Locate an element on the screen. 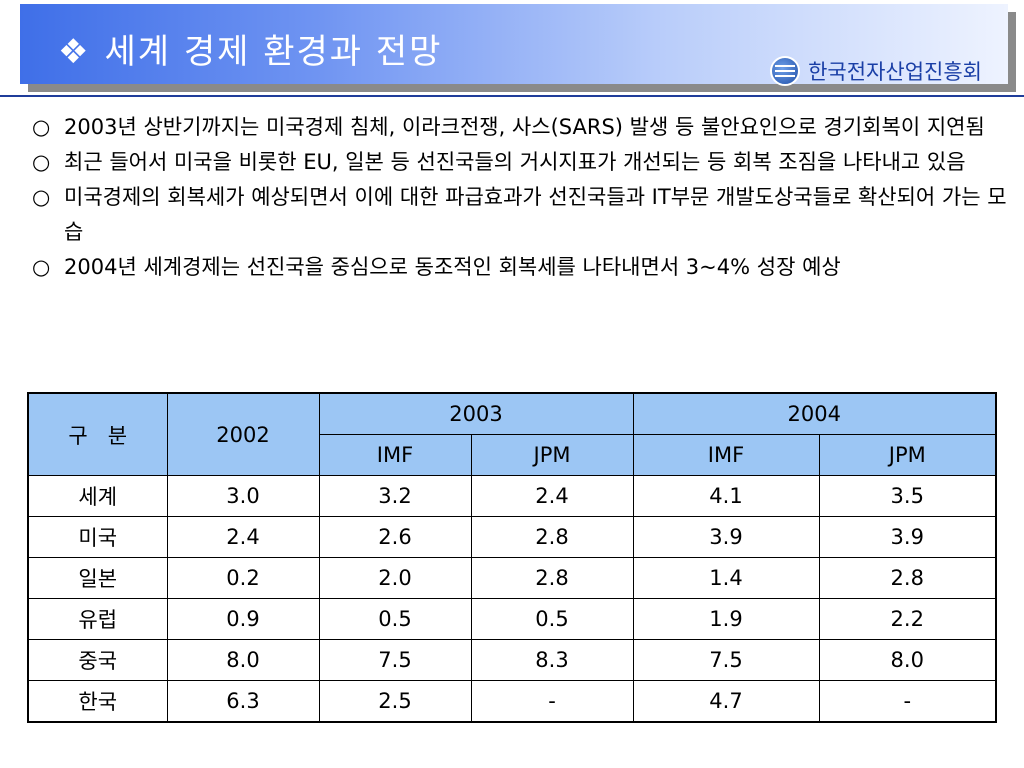  imf-2003-header: IMF is located at coordinates (395, 455).